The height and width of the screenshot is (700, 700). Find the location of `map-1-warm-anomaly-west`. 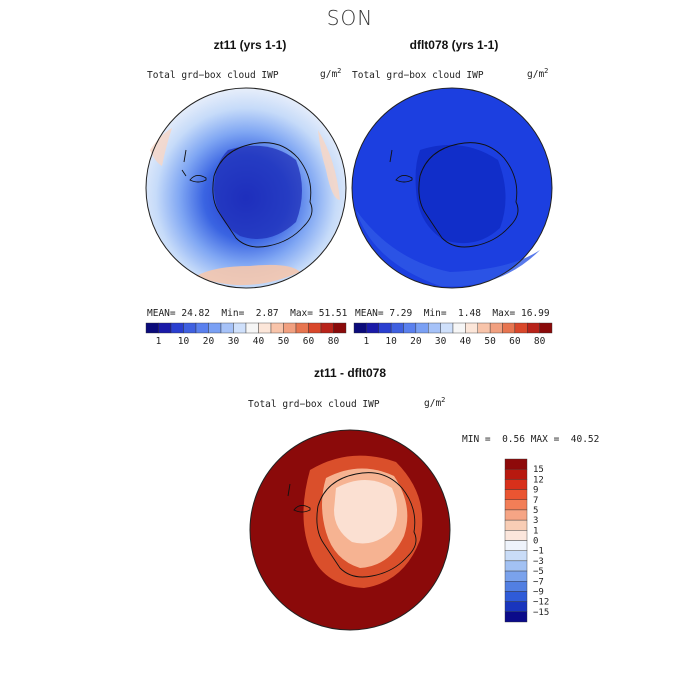

map-1-warm-anomaly-west is located at coordinates (161, 147).